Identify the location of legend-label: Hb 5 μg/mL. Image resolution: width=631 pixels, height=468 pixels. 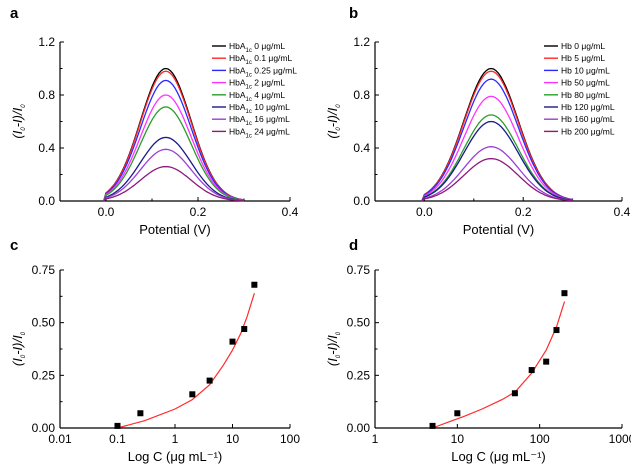
(583, 58).